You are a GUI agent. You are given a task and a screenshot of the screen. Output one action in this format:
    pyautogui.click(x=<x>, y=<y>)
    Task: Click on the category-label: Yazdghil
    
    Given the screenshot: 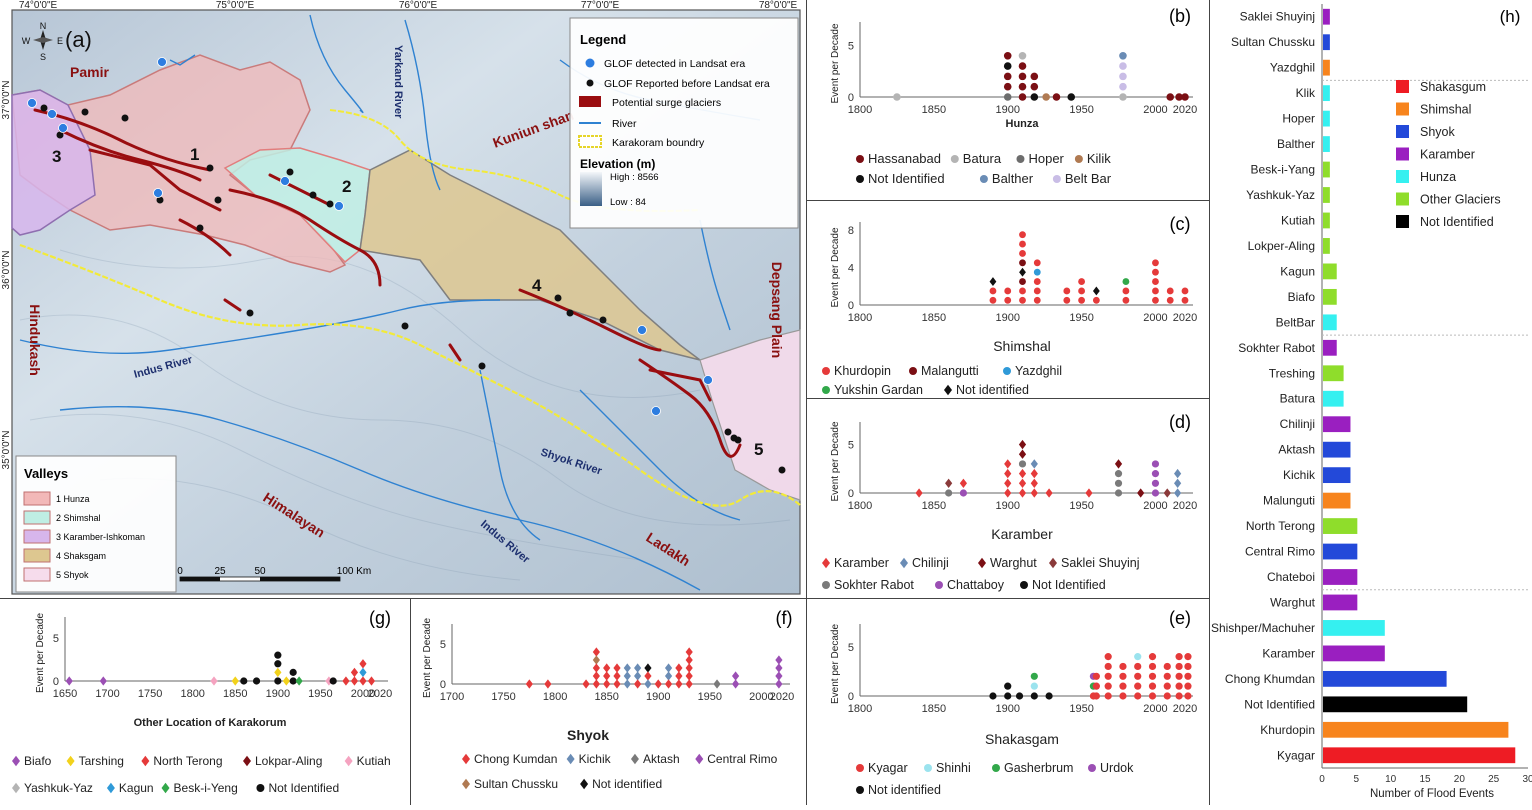 What is the action you would take?
    pyautogui.click(x=1292, y=68)
    